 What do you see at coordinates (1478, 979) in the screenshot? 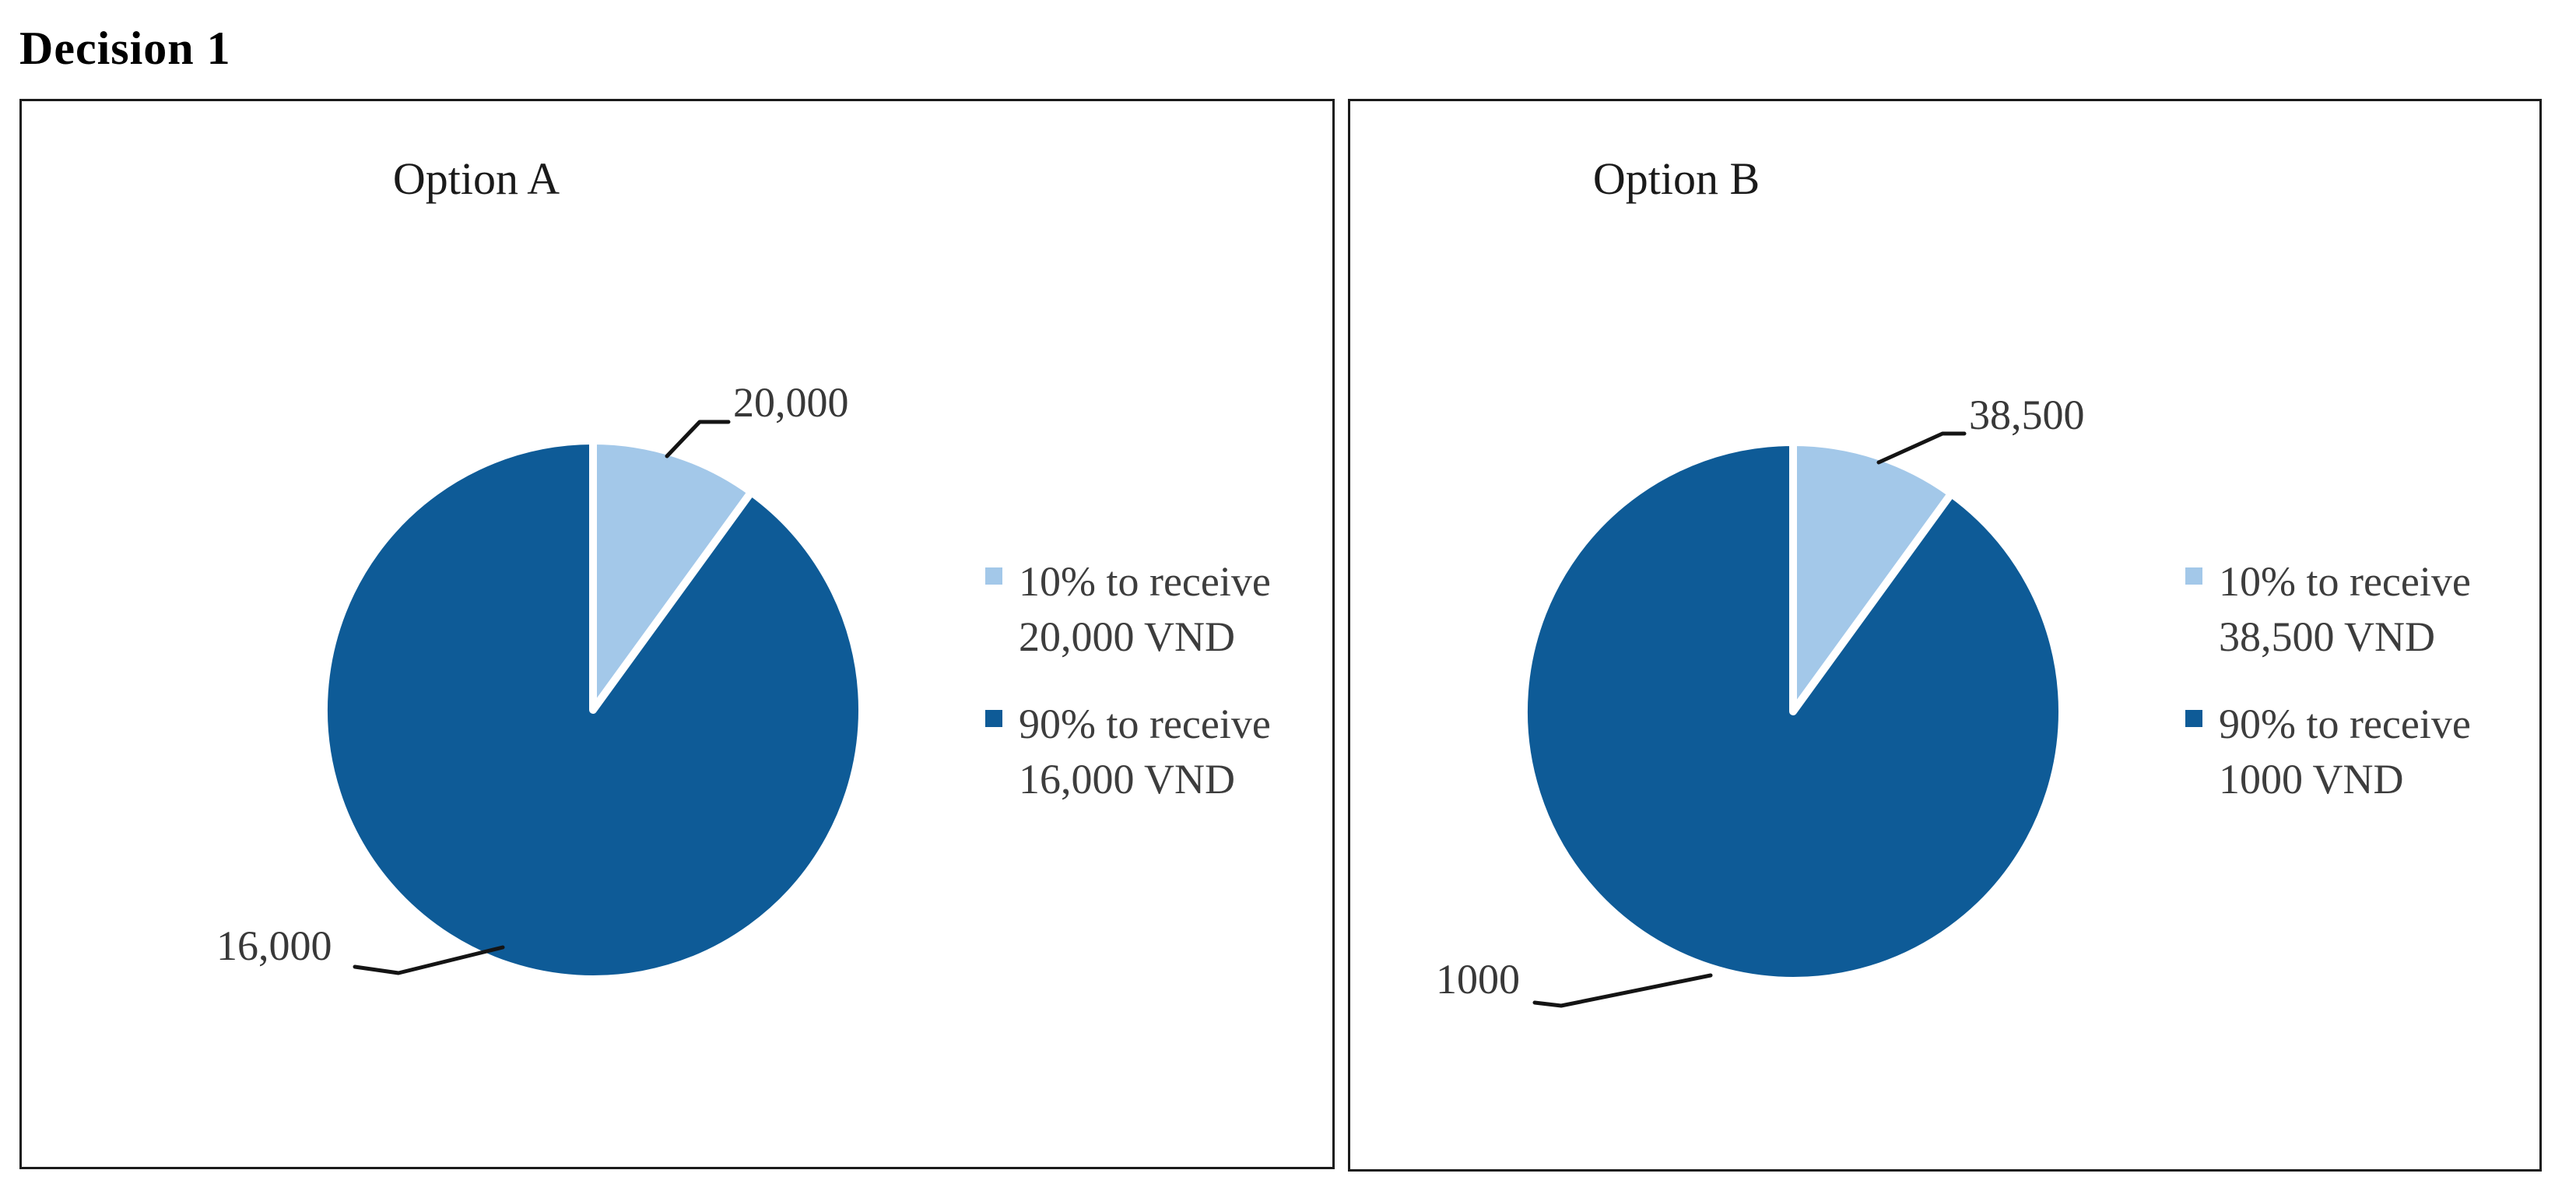
I see `callout-label-b-large: 1000` at bounding box center [1478, 979].